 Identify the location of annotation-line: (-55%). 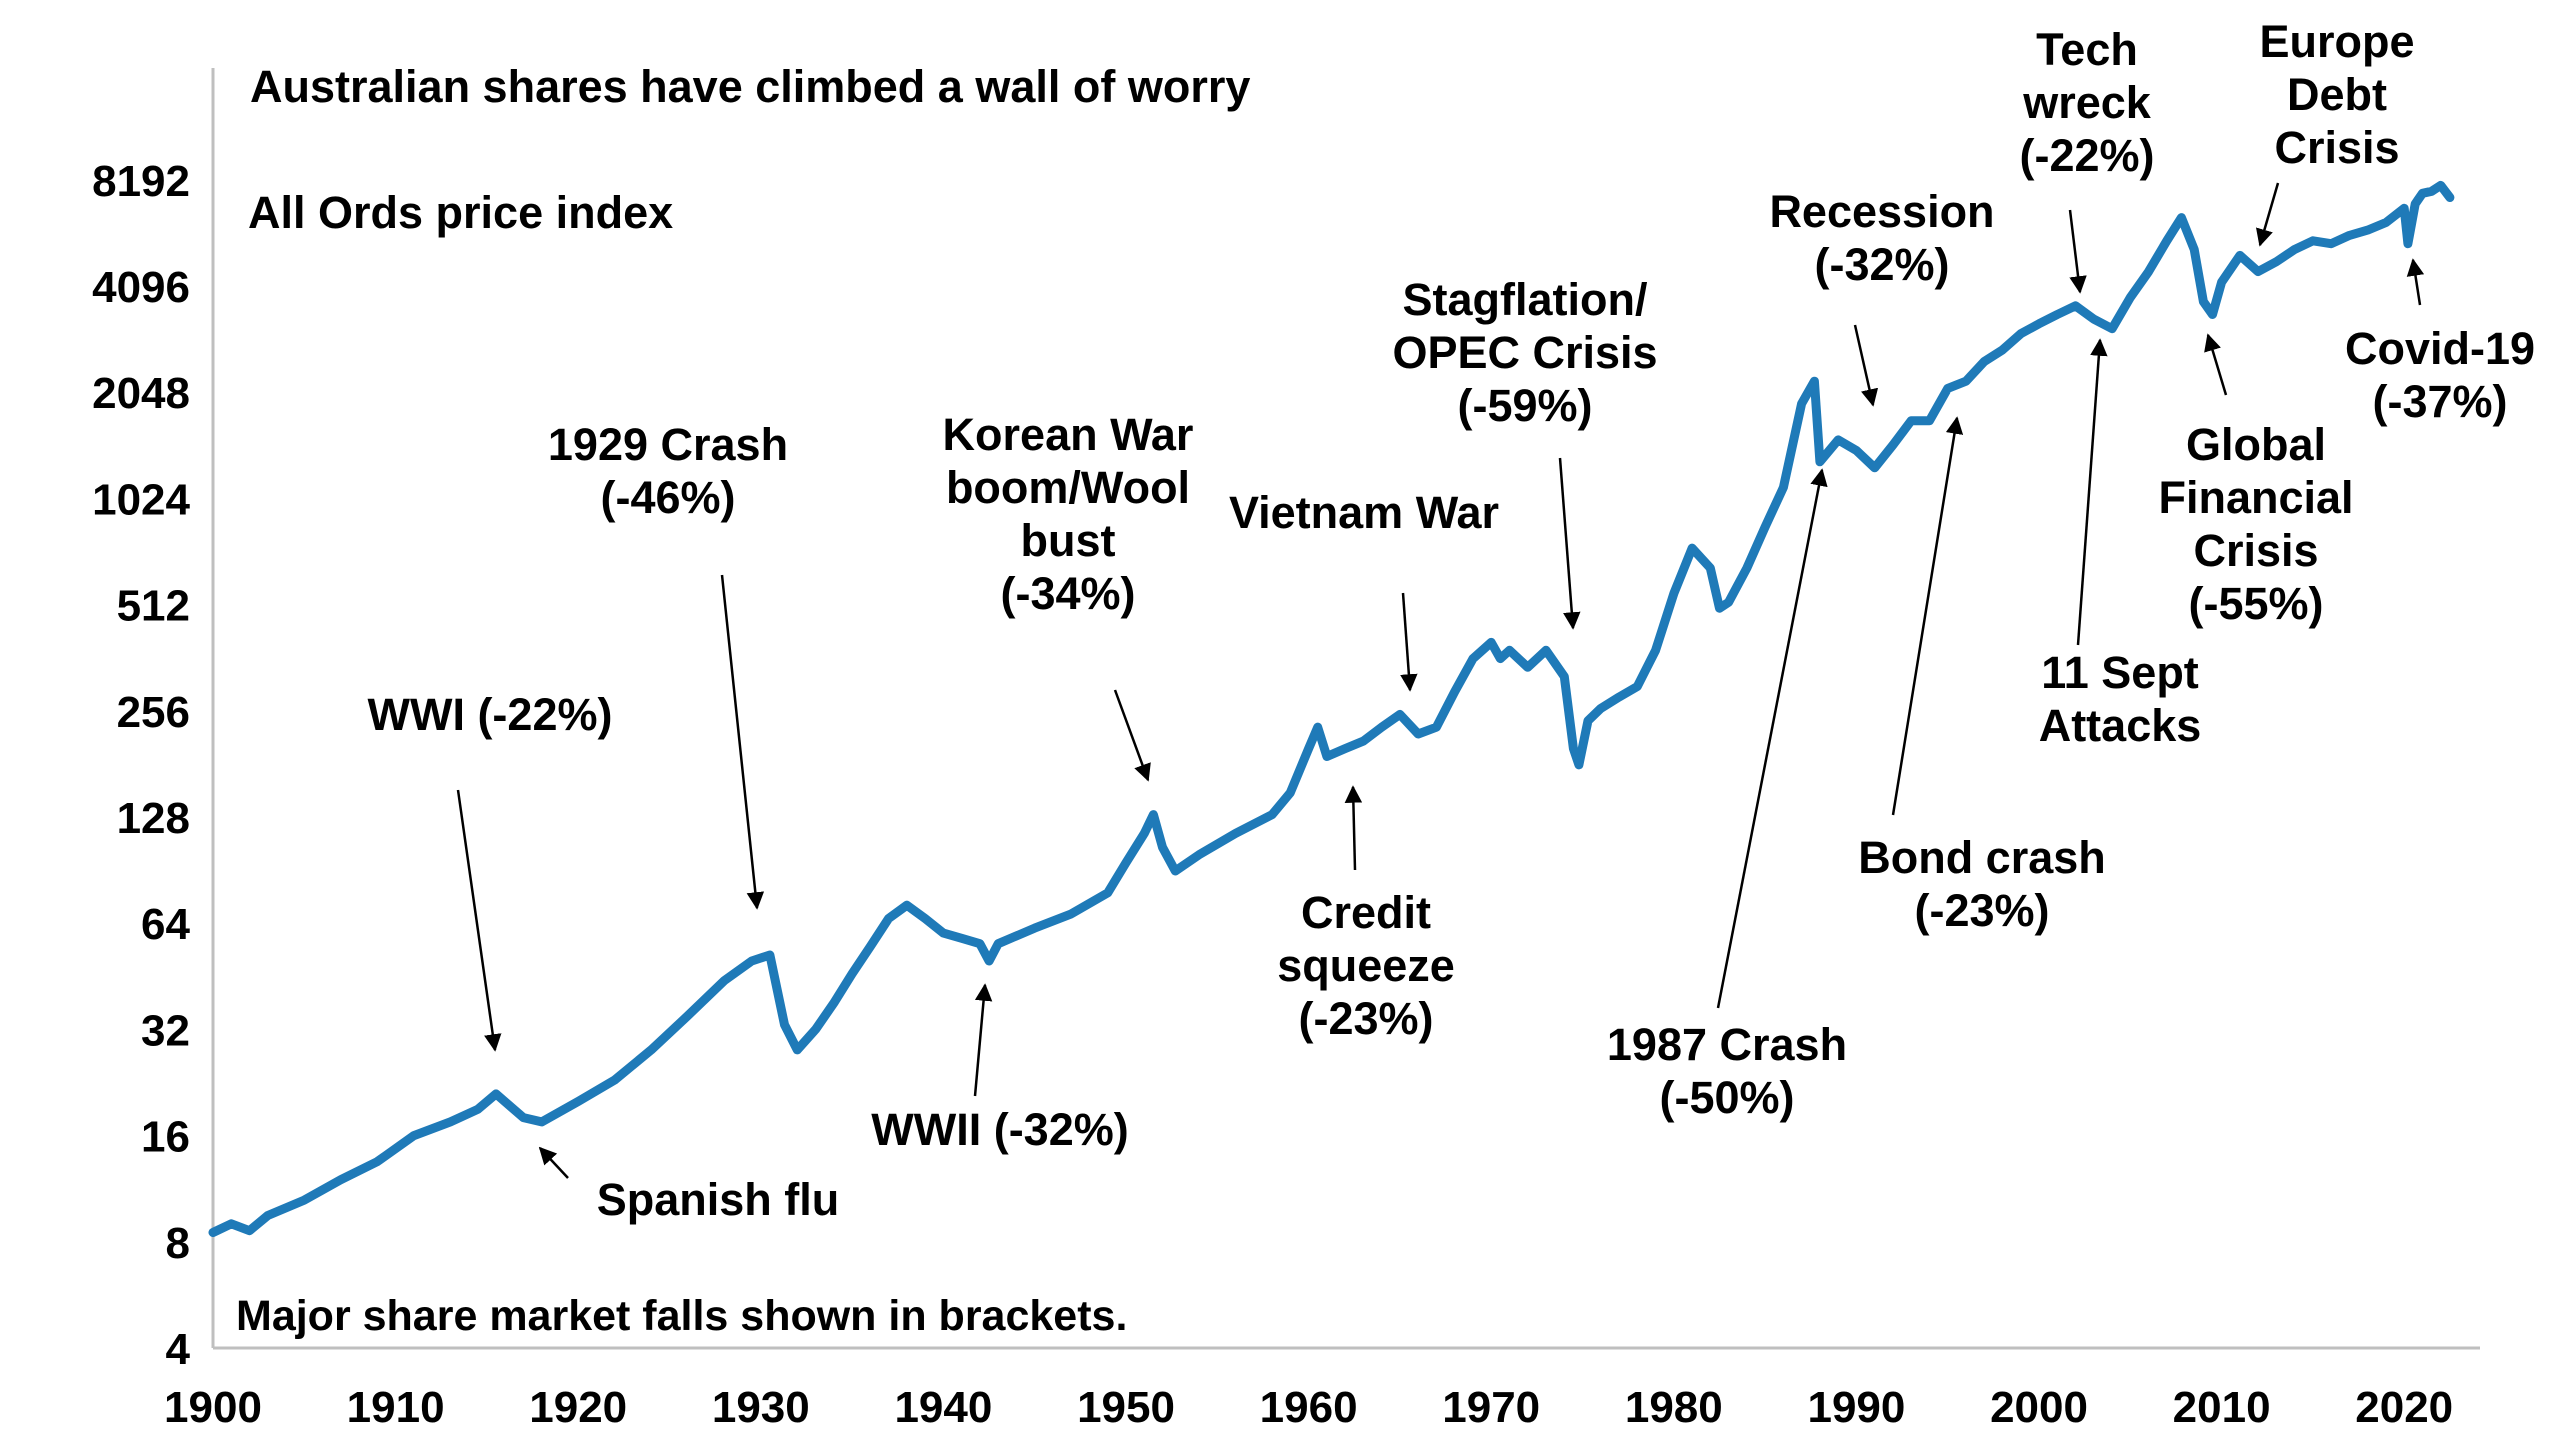
(2255, 603).